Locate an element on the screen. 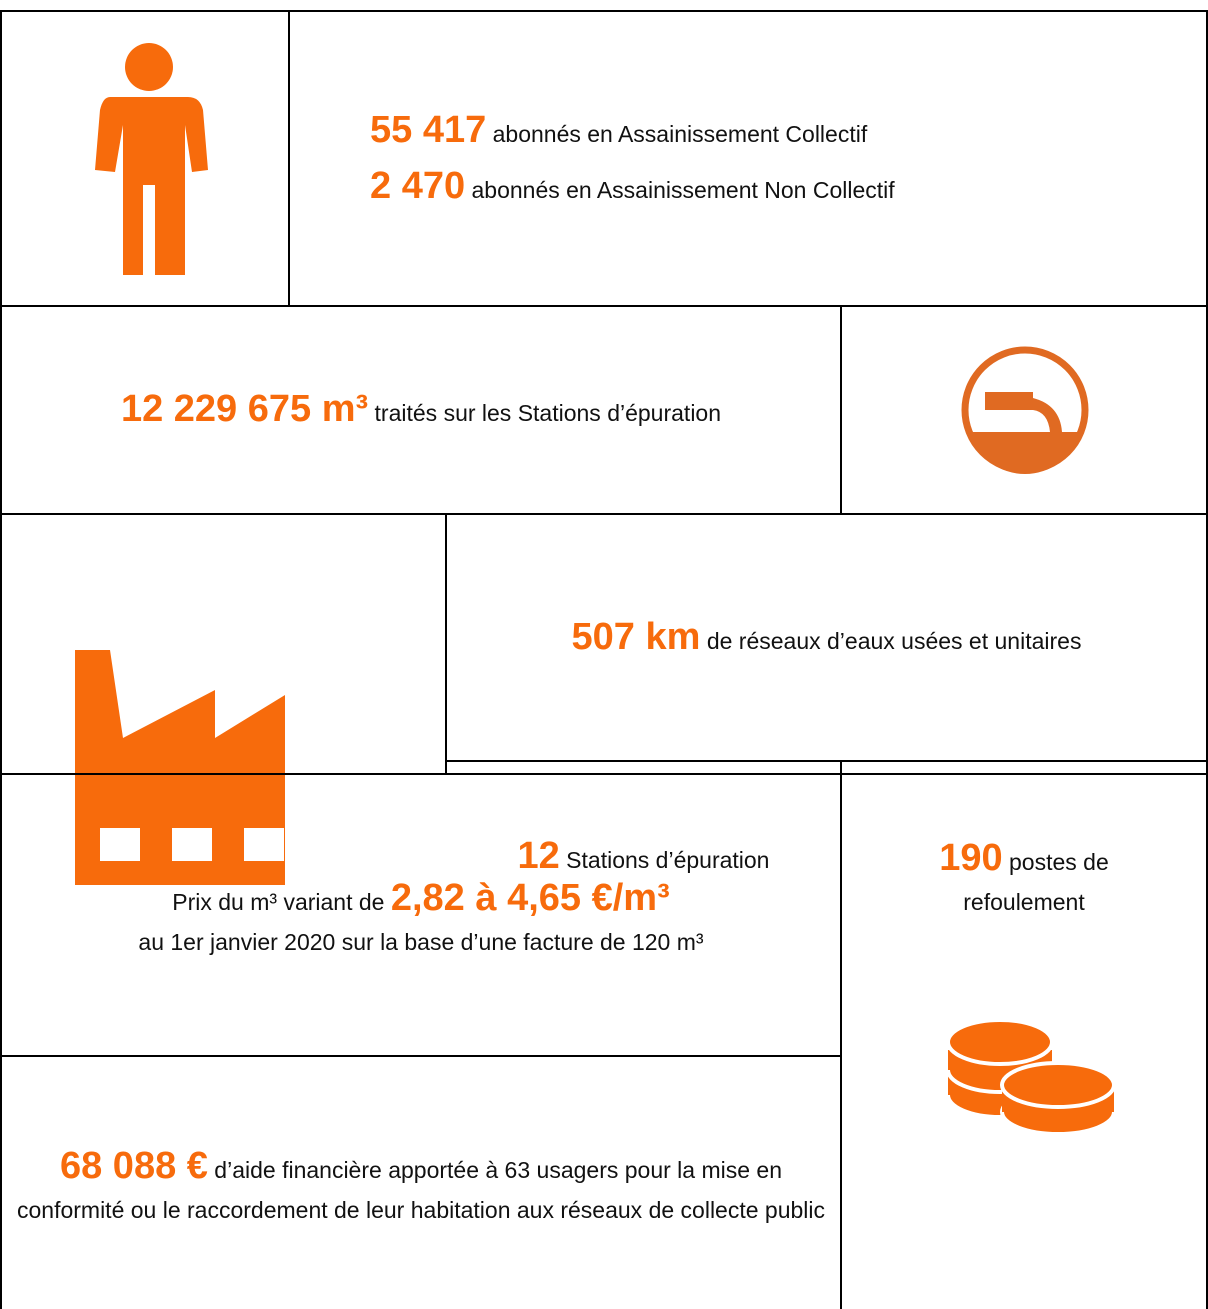 This screenshot has width=1208, height=1309. stations-cell: 12 Stations d’épuration is located at coordinates (643, 857).